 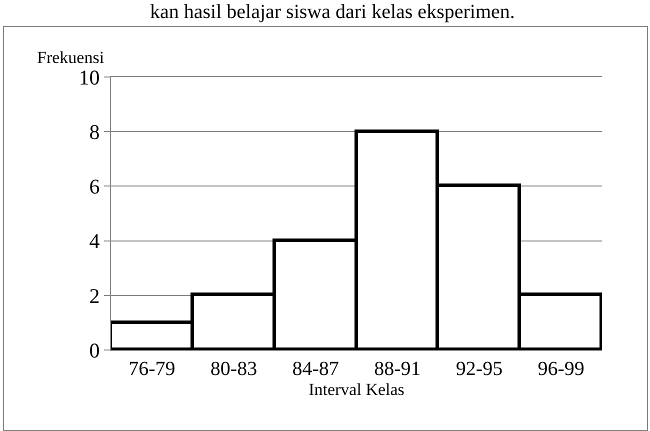 I want to click on y-axis-title: Frekuensi, so click(x=70, y=57).